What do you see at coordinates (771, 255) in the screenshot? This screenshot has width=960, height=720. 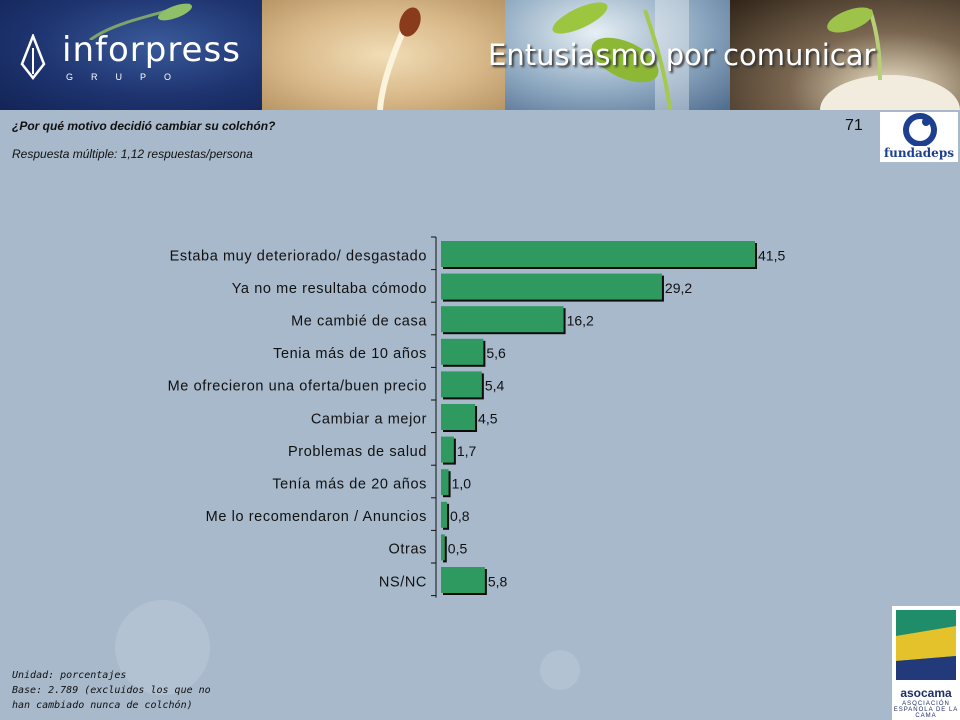 I see `bar-value-label: 41,5` at bounding box center [771, 255].